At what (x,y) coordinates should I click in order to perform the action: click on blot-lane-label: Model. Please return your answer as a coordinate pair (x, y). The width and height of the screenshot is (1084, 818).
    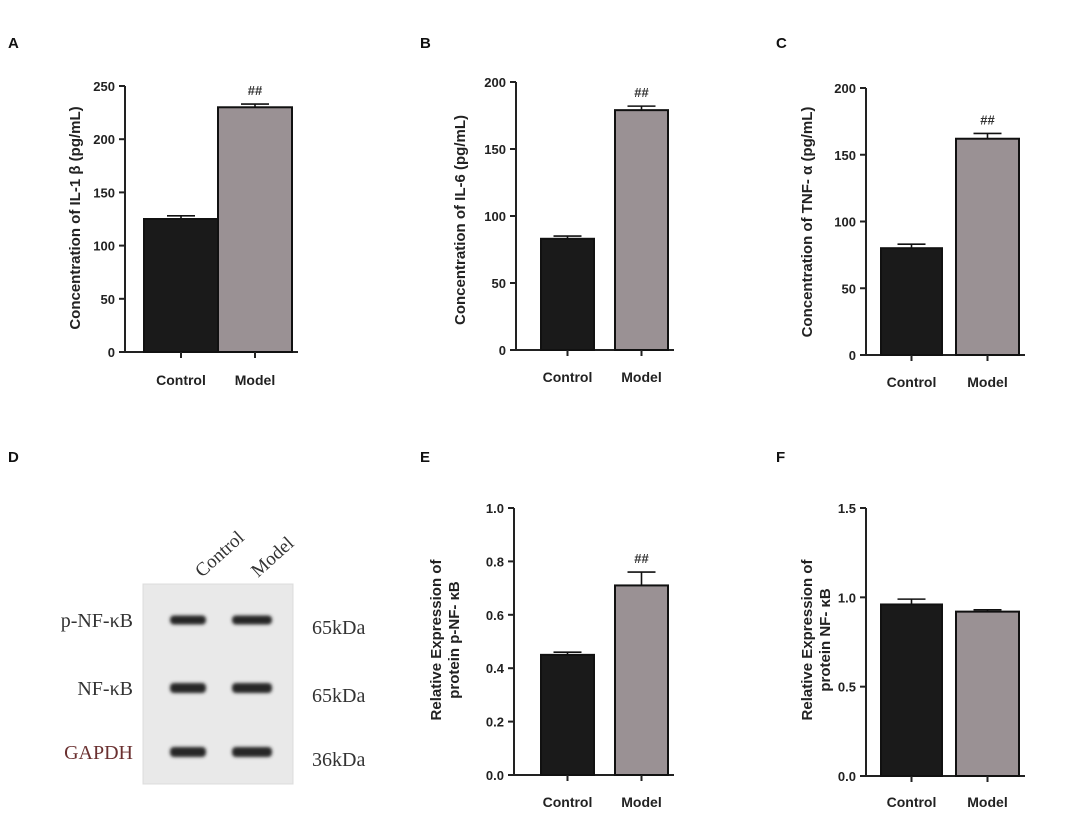
    Looking at the image, I should click on (272, 557).